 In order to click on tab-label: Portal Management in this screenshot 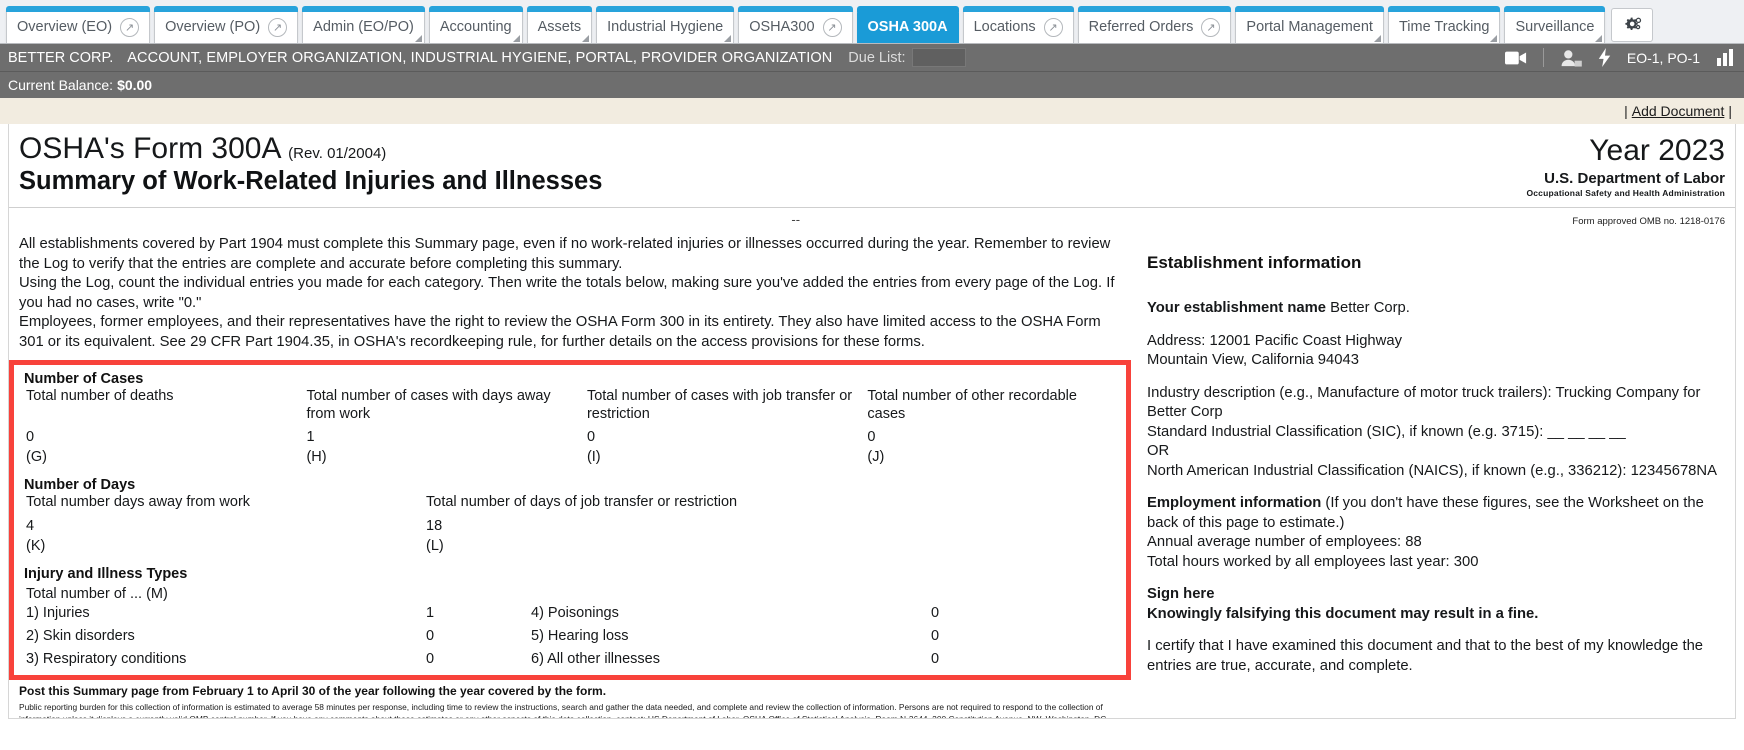, I will do `click(1309, 26)`.